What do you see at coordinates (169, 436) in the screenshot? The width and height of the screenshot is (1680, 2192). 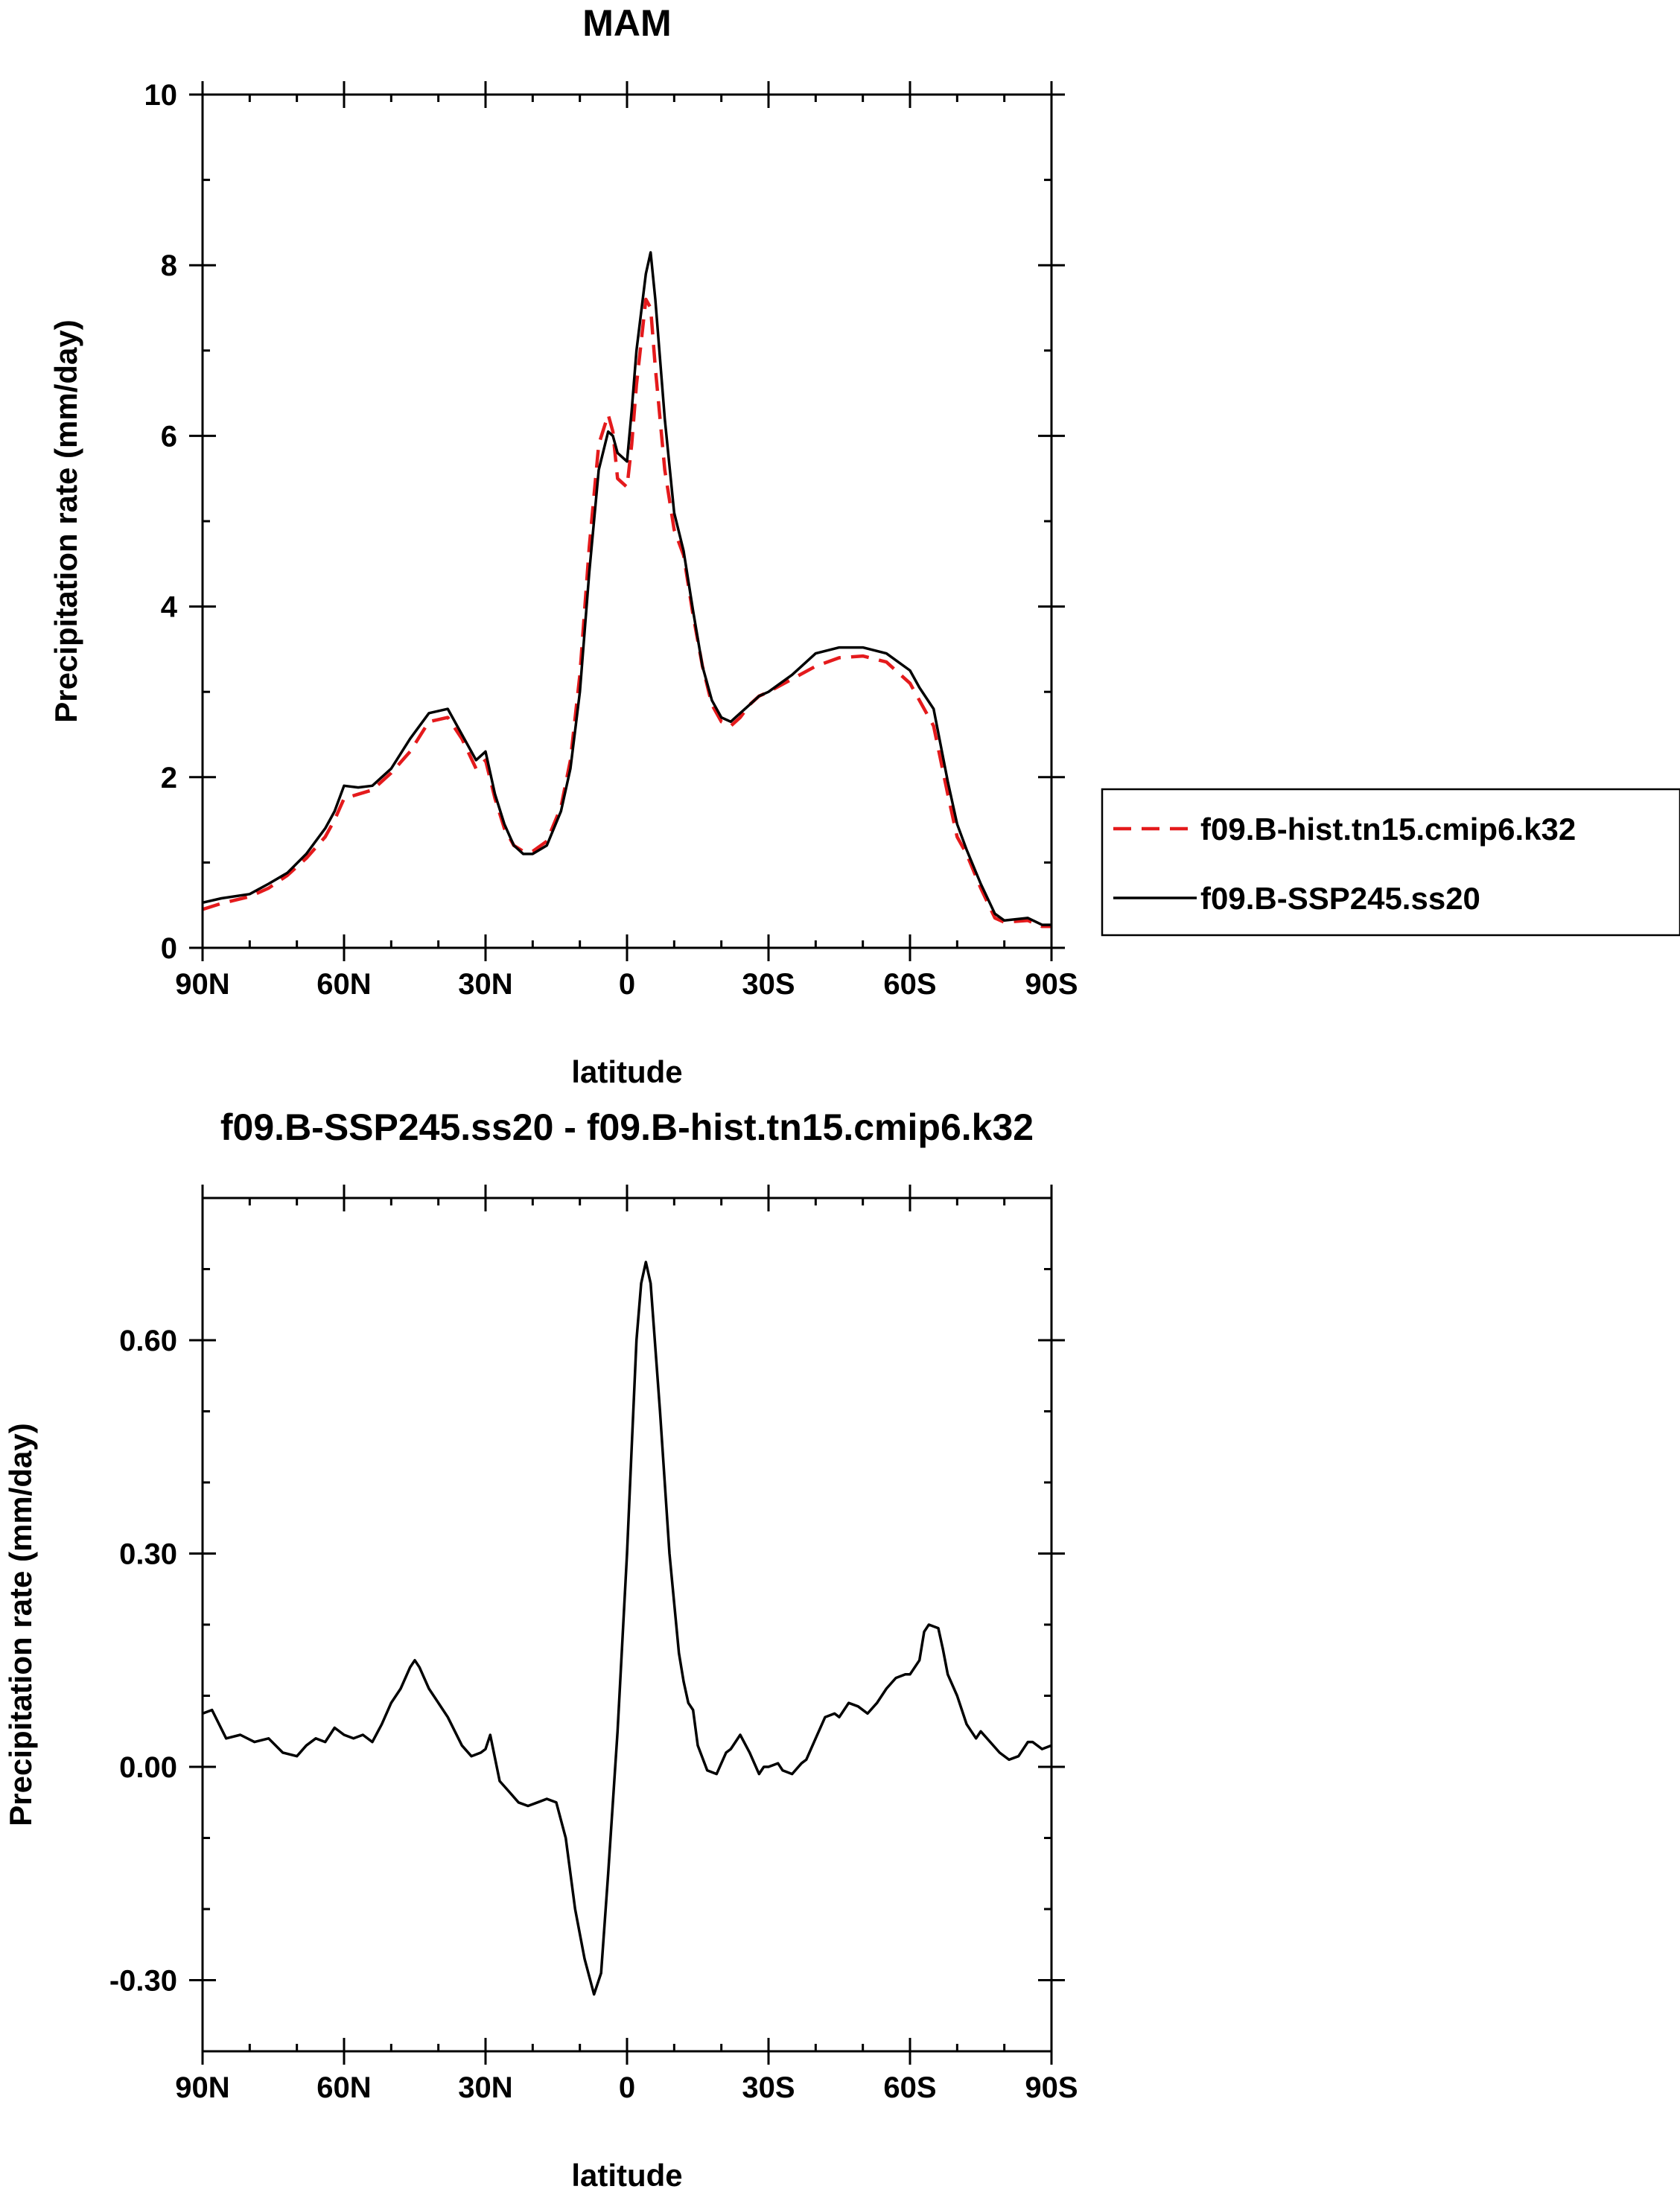 I see `y-tick-label: 6` at bounding box center [169, 436].